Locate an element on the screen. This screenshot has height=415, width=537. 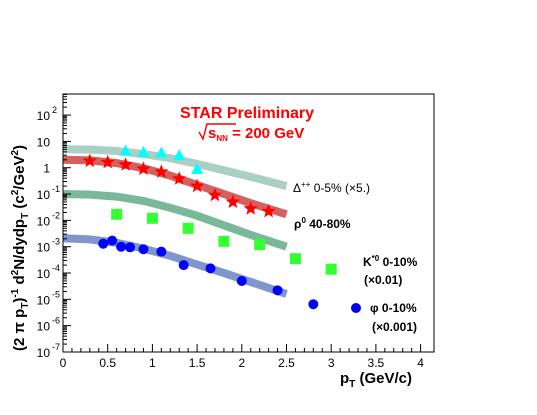
y-tick-exponent: -4 is located at coordinates (56, 268).